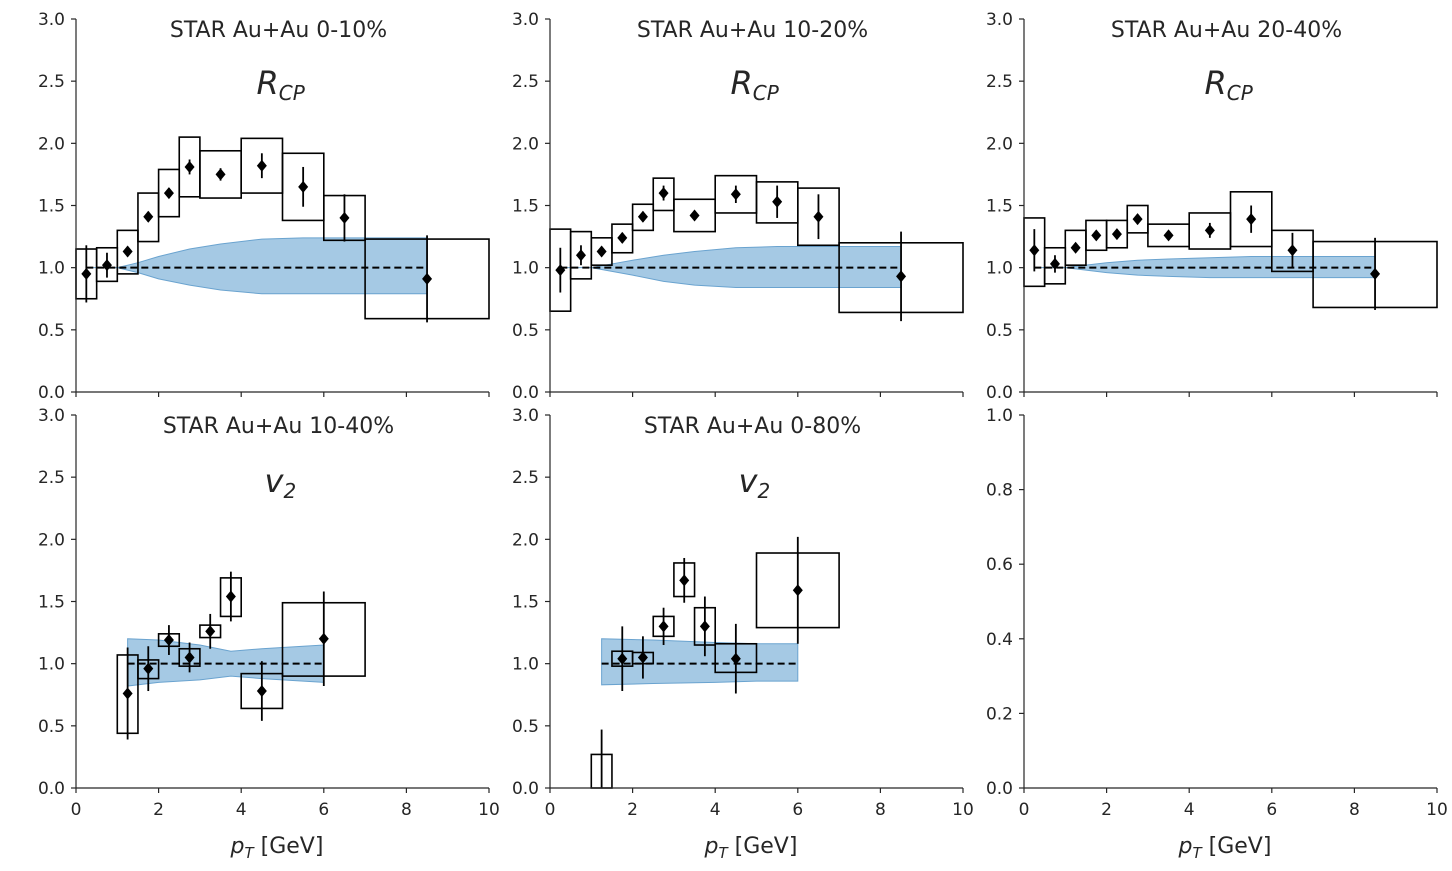  What do you see at coordinates (278, 426) in the screenshot?
I see `panel-title: STAR Au+Au 10-40%` at bounding box center [278, 426].